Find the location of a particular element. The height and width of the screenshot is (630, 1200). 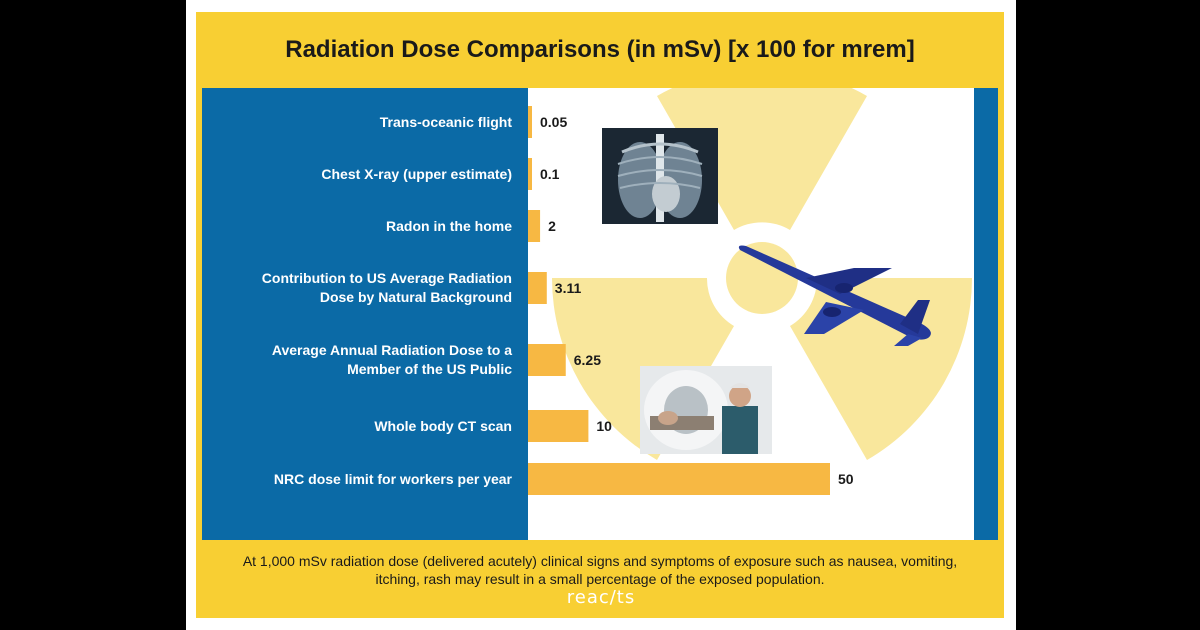

category-label-1: Chest X-ray (upper estimate) is located at coordinates (362, 174).